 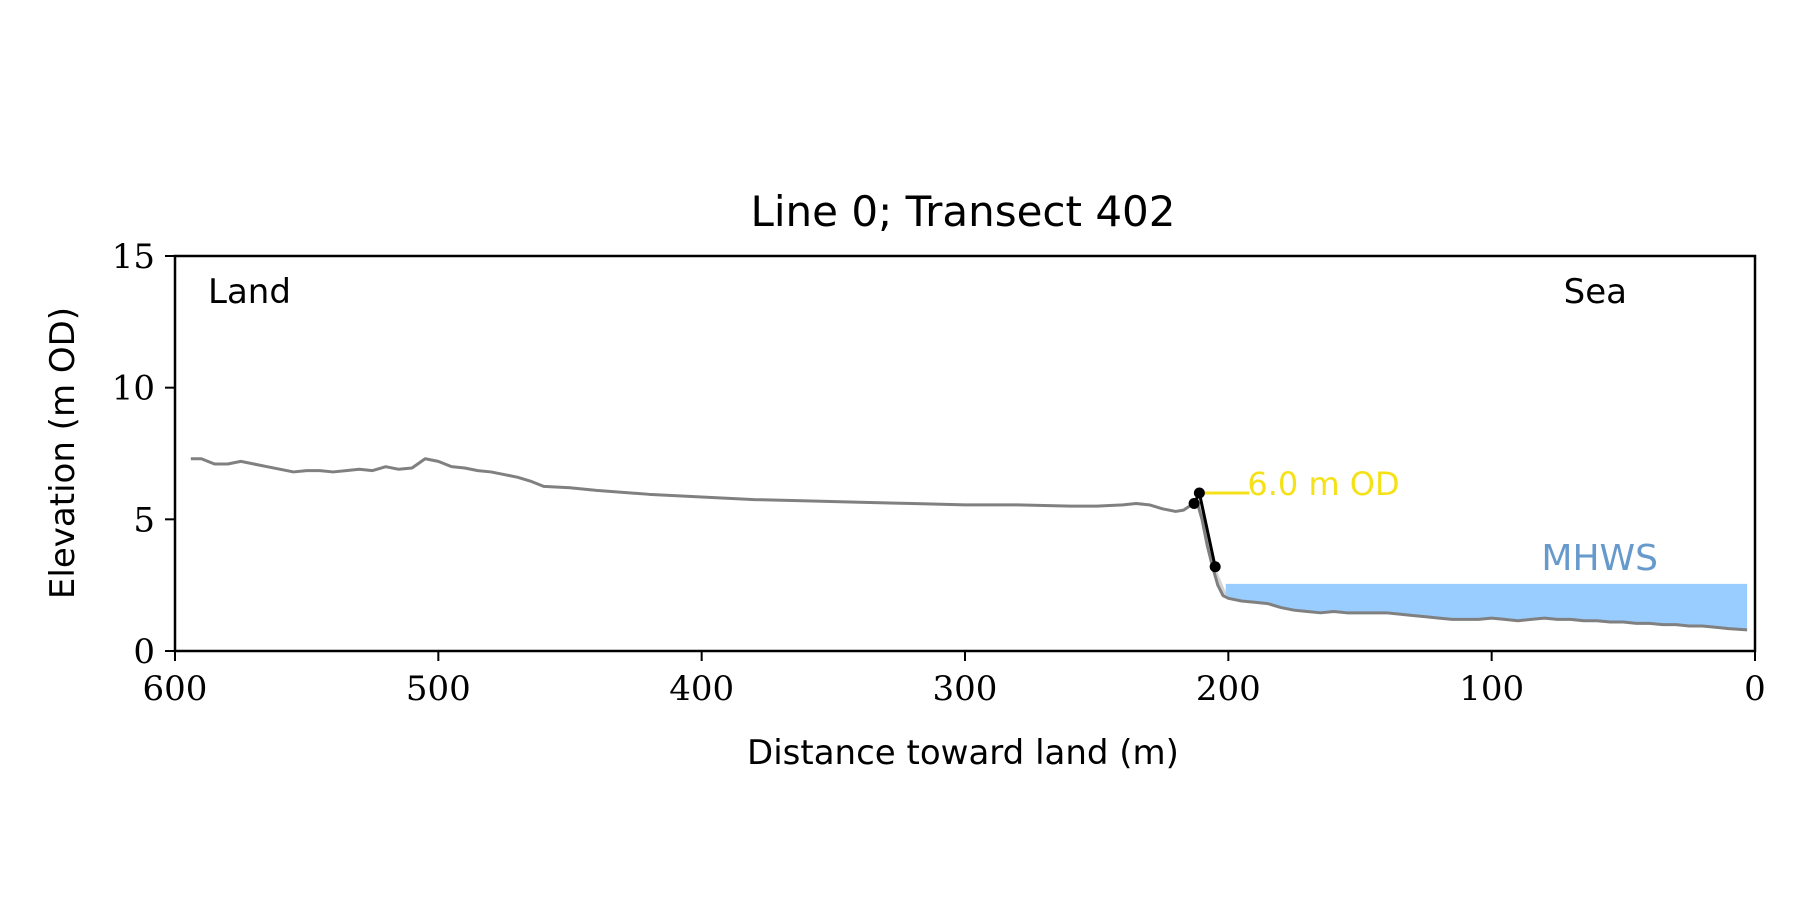 What do you see at coordinates (1486, 606) in the screenshot?
I see `mhws-water-fill` at bounding box center [1486, 606].